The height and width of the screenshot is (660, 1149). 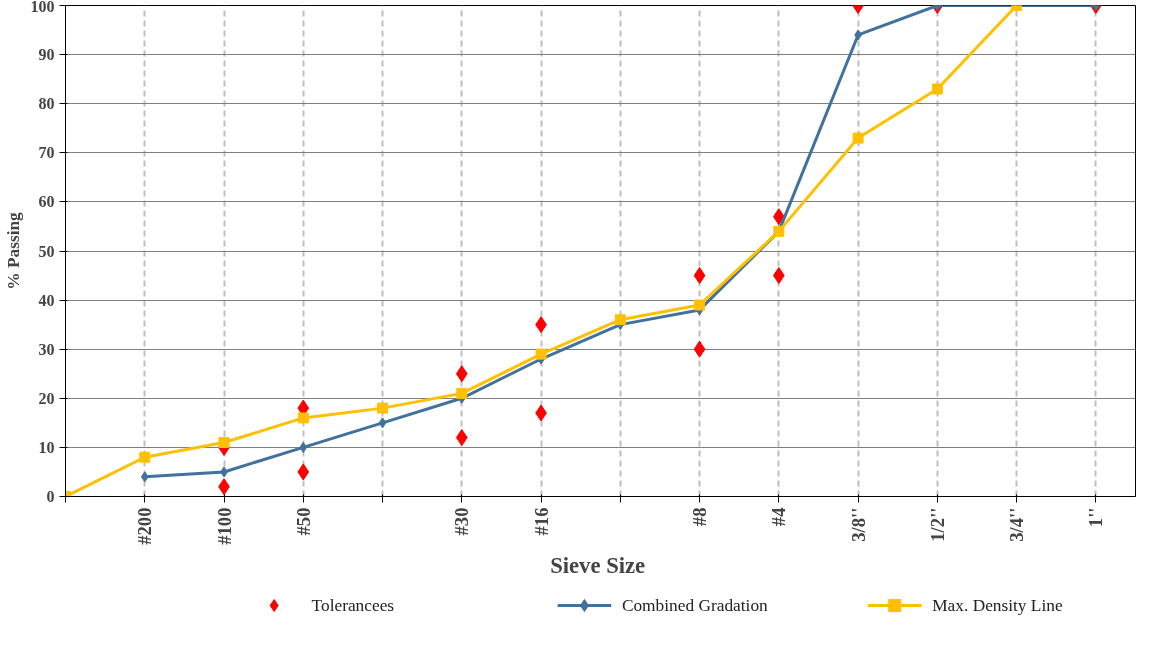 What do you see at coordinates (46, 55) in the screenshot?
I see `y-tick-label: 90` at bounding box center [46, 55].